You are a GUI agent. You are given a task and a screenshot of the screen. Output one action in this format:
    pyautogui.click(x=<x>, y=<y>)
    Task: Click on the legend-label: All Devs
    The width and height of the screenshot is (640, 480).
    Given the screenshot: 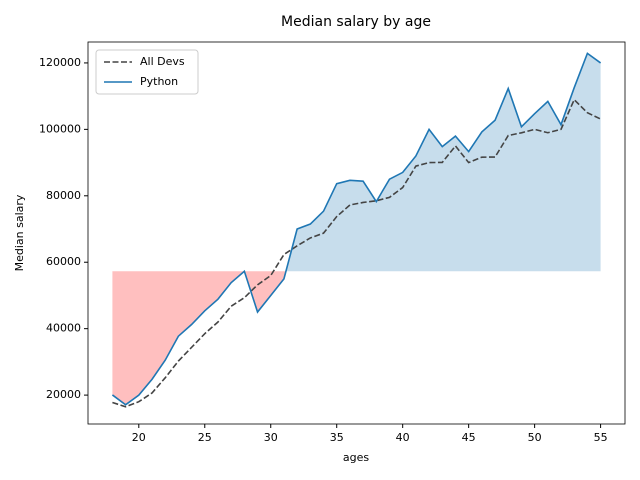 What is the action you would take?
    pyautogui.click(x=162, y=61)
    